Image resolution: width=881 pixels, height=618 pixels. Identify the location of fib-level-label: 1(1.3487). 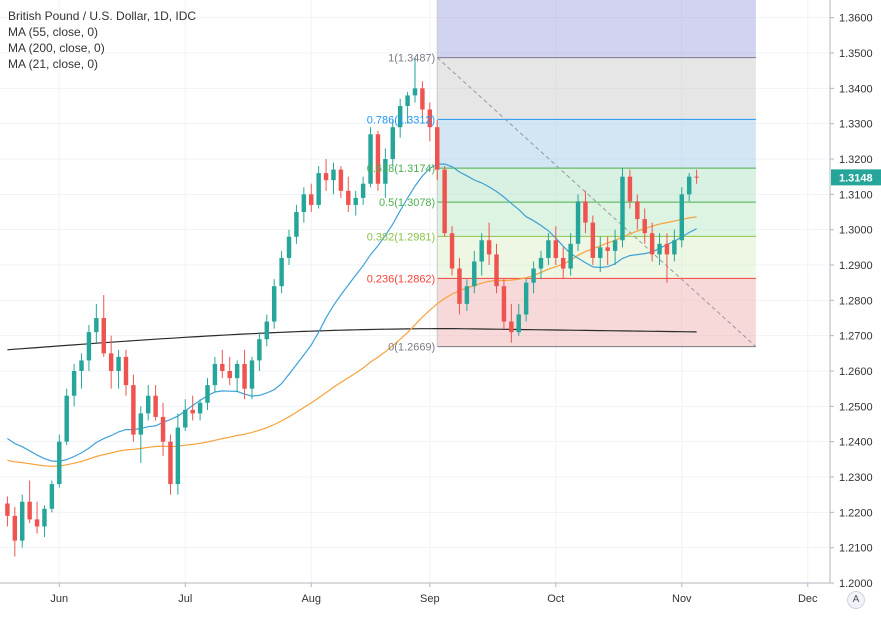
(411, 59).